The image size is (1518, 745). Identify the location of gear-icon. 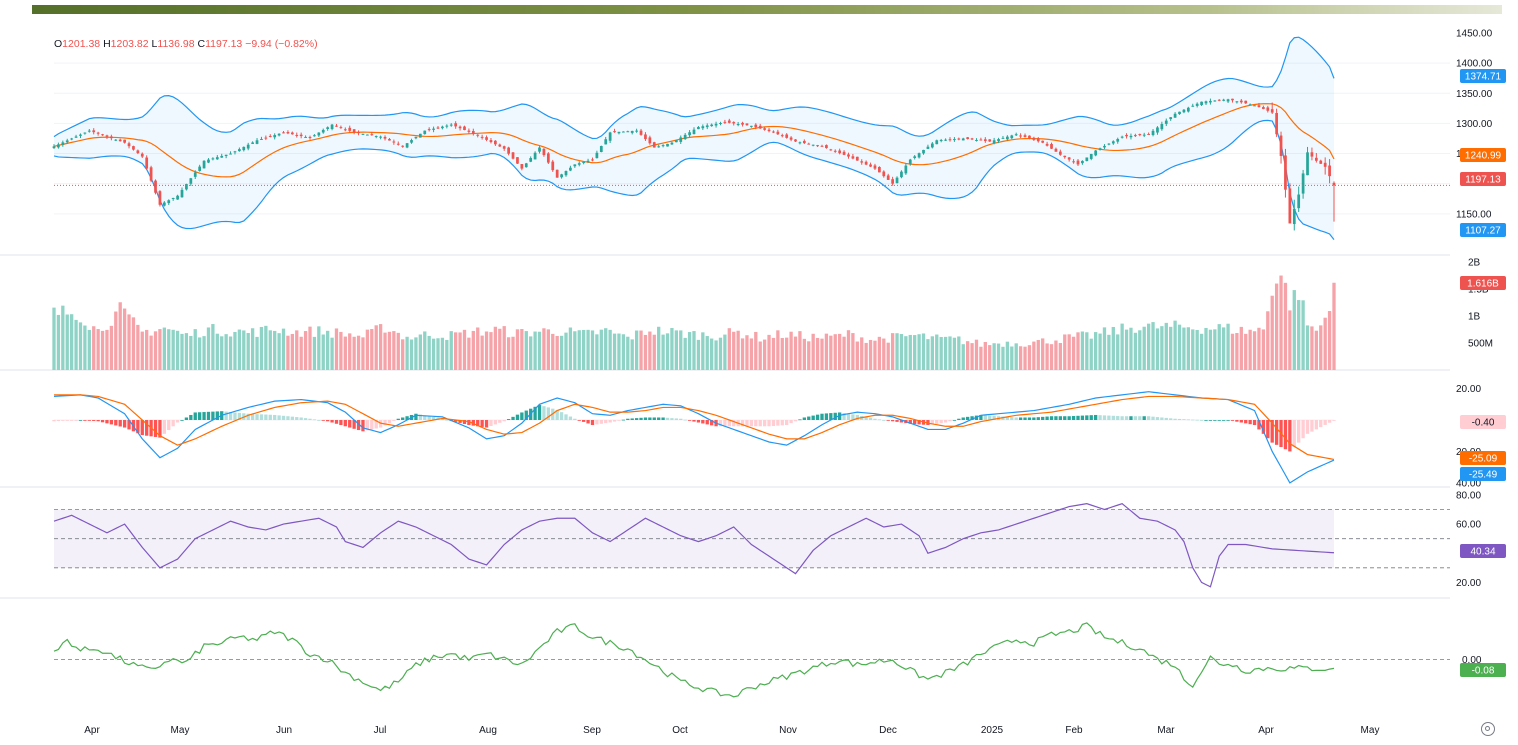
(1488, 729).